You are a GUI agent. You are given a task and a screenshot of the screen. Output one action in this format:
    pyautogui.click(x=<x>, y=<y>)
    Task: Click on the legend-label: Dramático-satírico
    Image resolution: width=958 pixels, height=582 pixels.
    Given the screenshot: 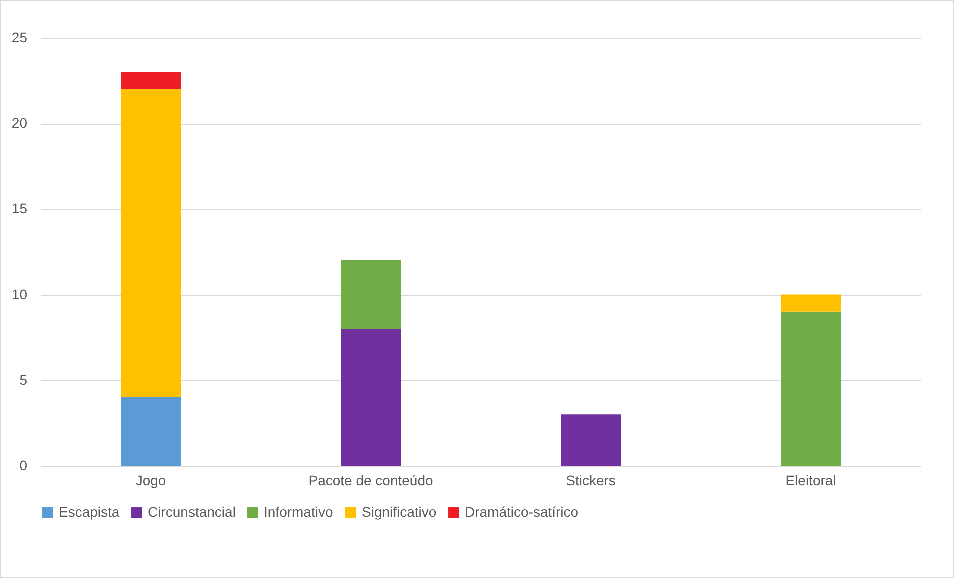 What is the action you would take?
    pyautogui.click(x=522, y=512)
    